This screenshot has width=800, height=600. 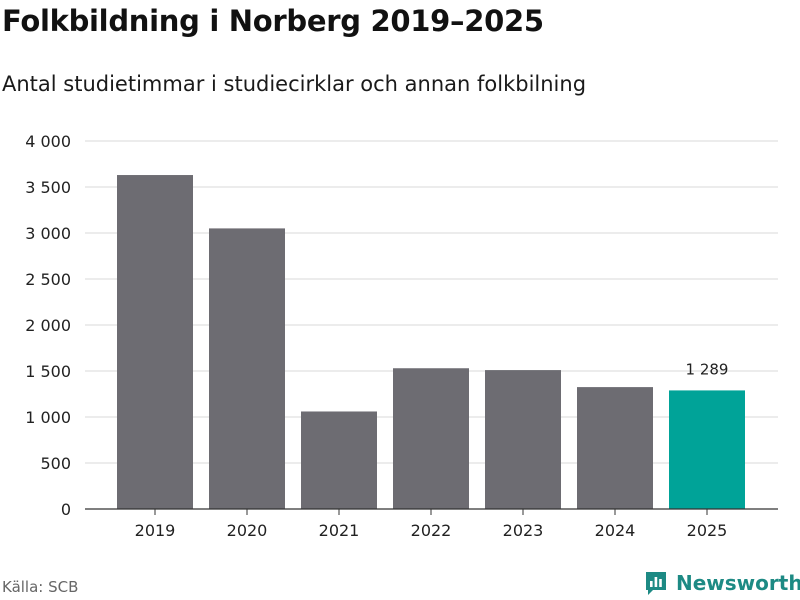 What do you see at coordinates (40, 587) in the screenshot?
I see `source-note: Källa: SCB` at bounding box center [40, 587].